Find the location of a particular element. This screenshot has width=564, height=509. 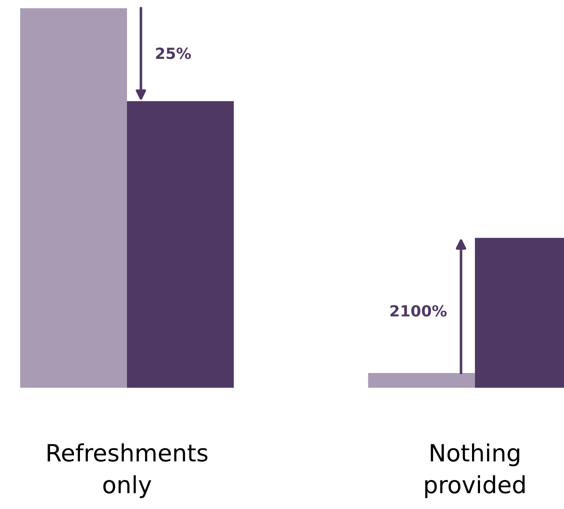

annotation: 2100% is located at coordinates (418, 311).